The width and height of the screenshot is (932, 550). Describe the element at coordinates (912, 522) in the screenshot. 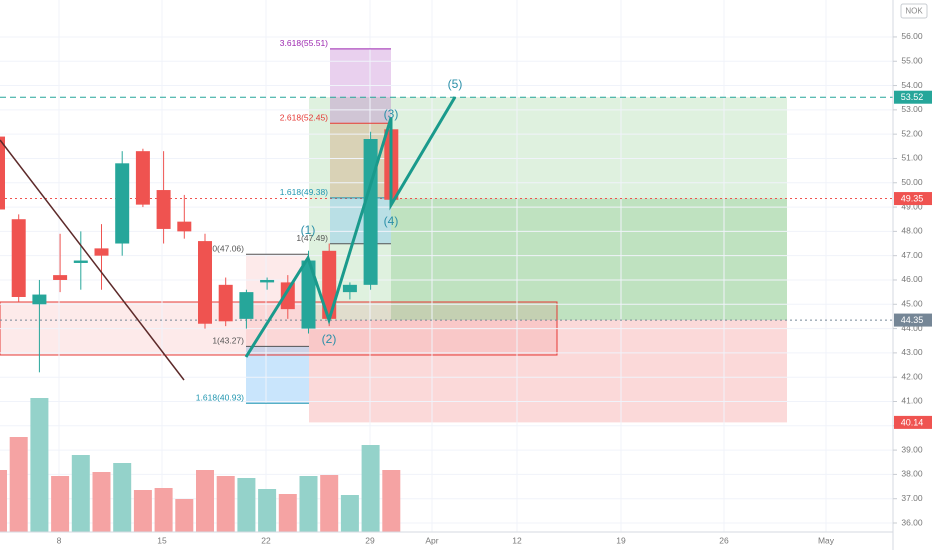

I see `y-tick-label: 36.00` at that location.